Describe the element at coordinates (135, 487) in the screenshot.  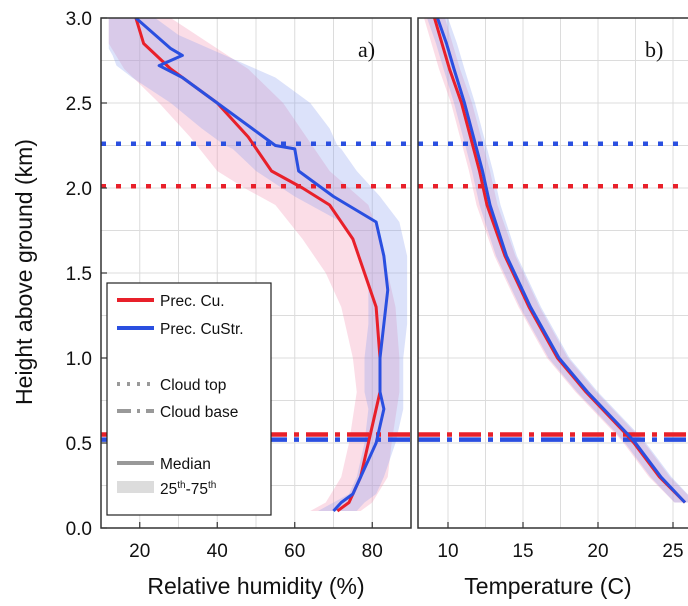
I see `legend-swatch-iqr` at that location.